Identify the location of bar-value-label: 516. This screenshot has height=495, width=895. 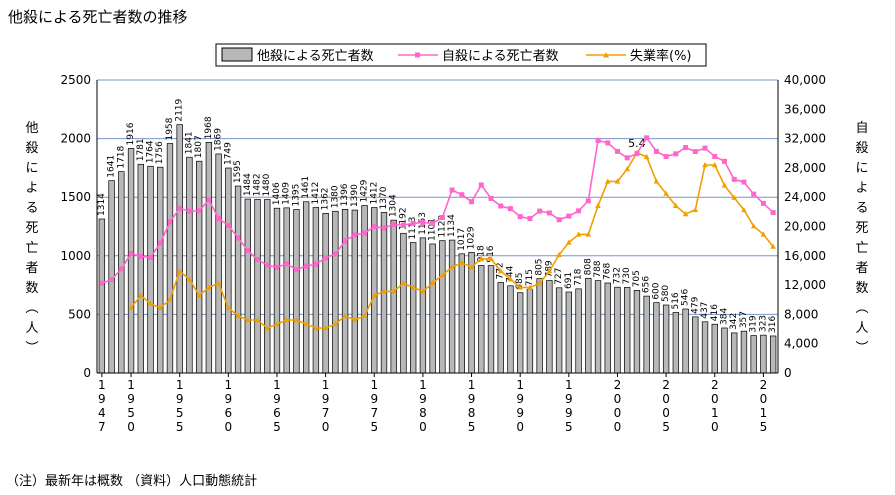
(676, 300).